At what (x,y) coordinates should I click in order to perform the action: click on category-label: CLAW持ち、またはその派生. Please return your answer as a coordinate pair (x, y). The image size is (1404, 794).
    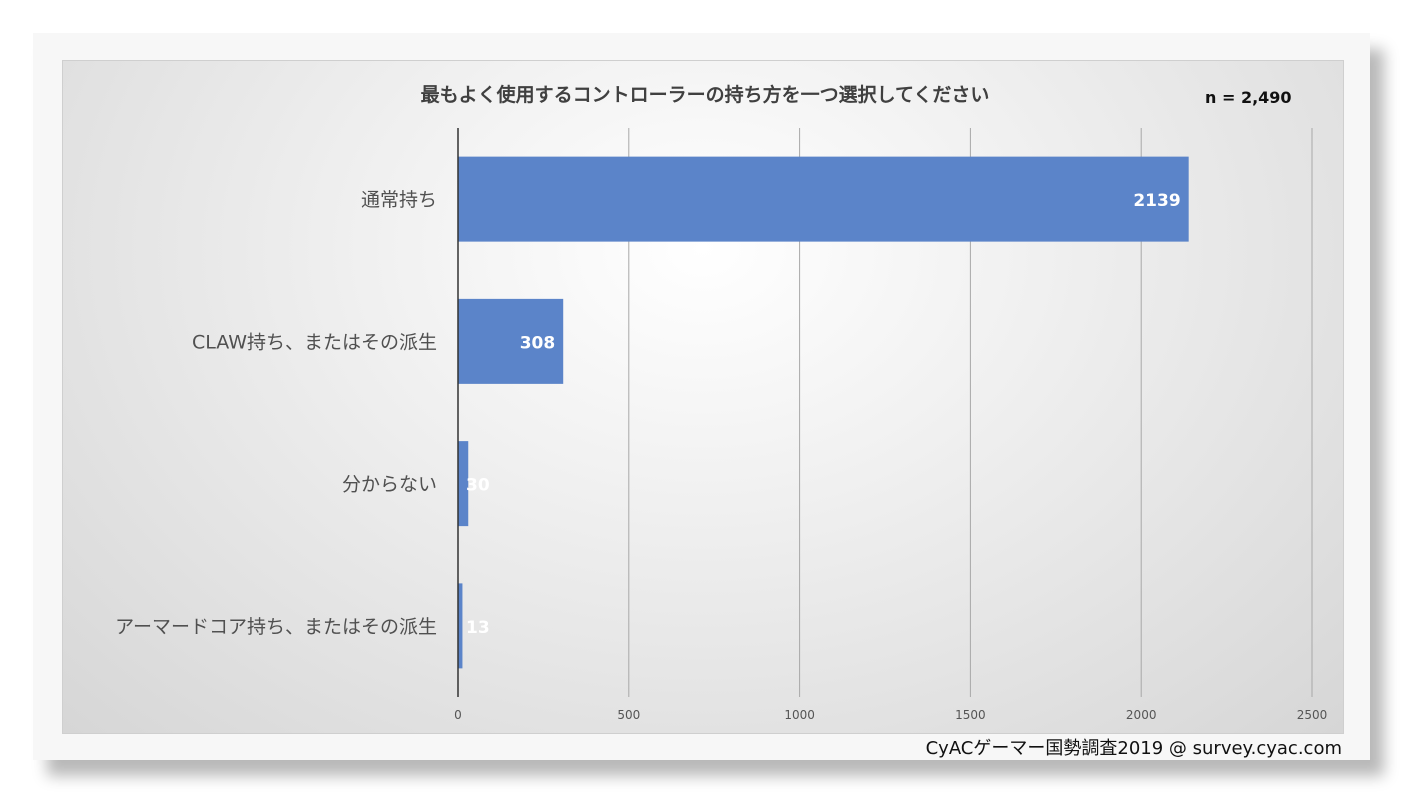
    Looking at the image, I should click on (314, 342).